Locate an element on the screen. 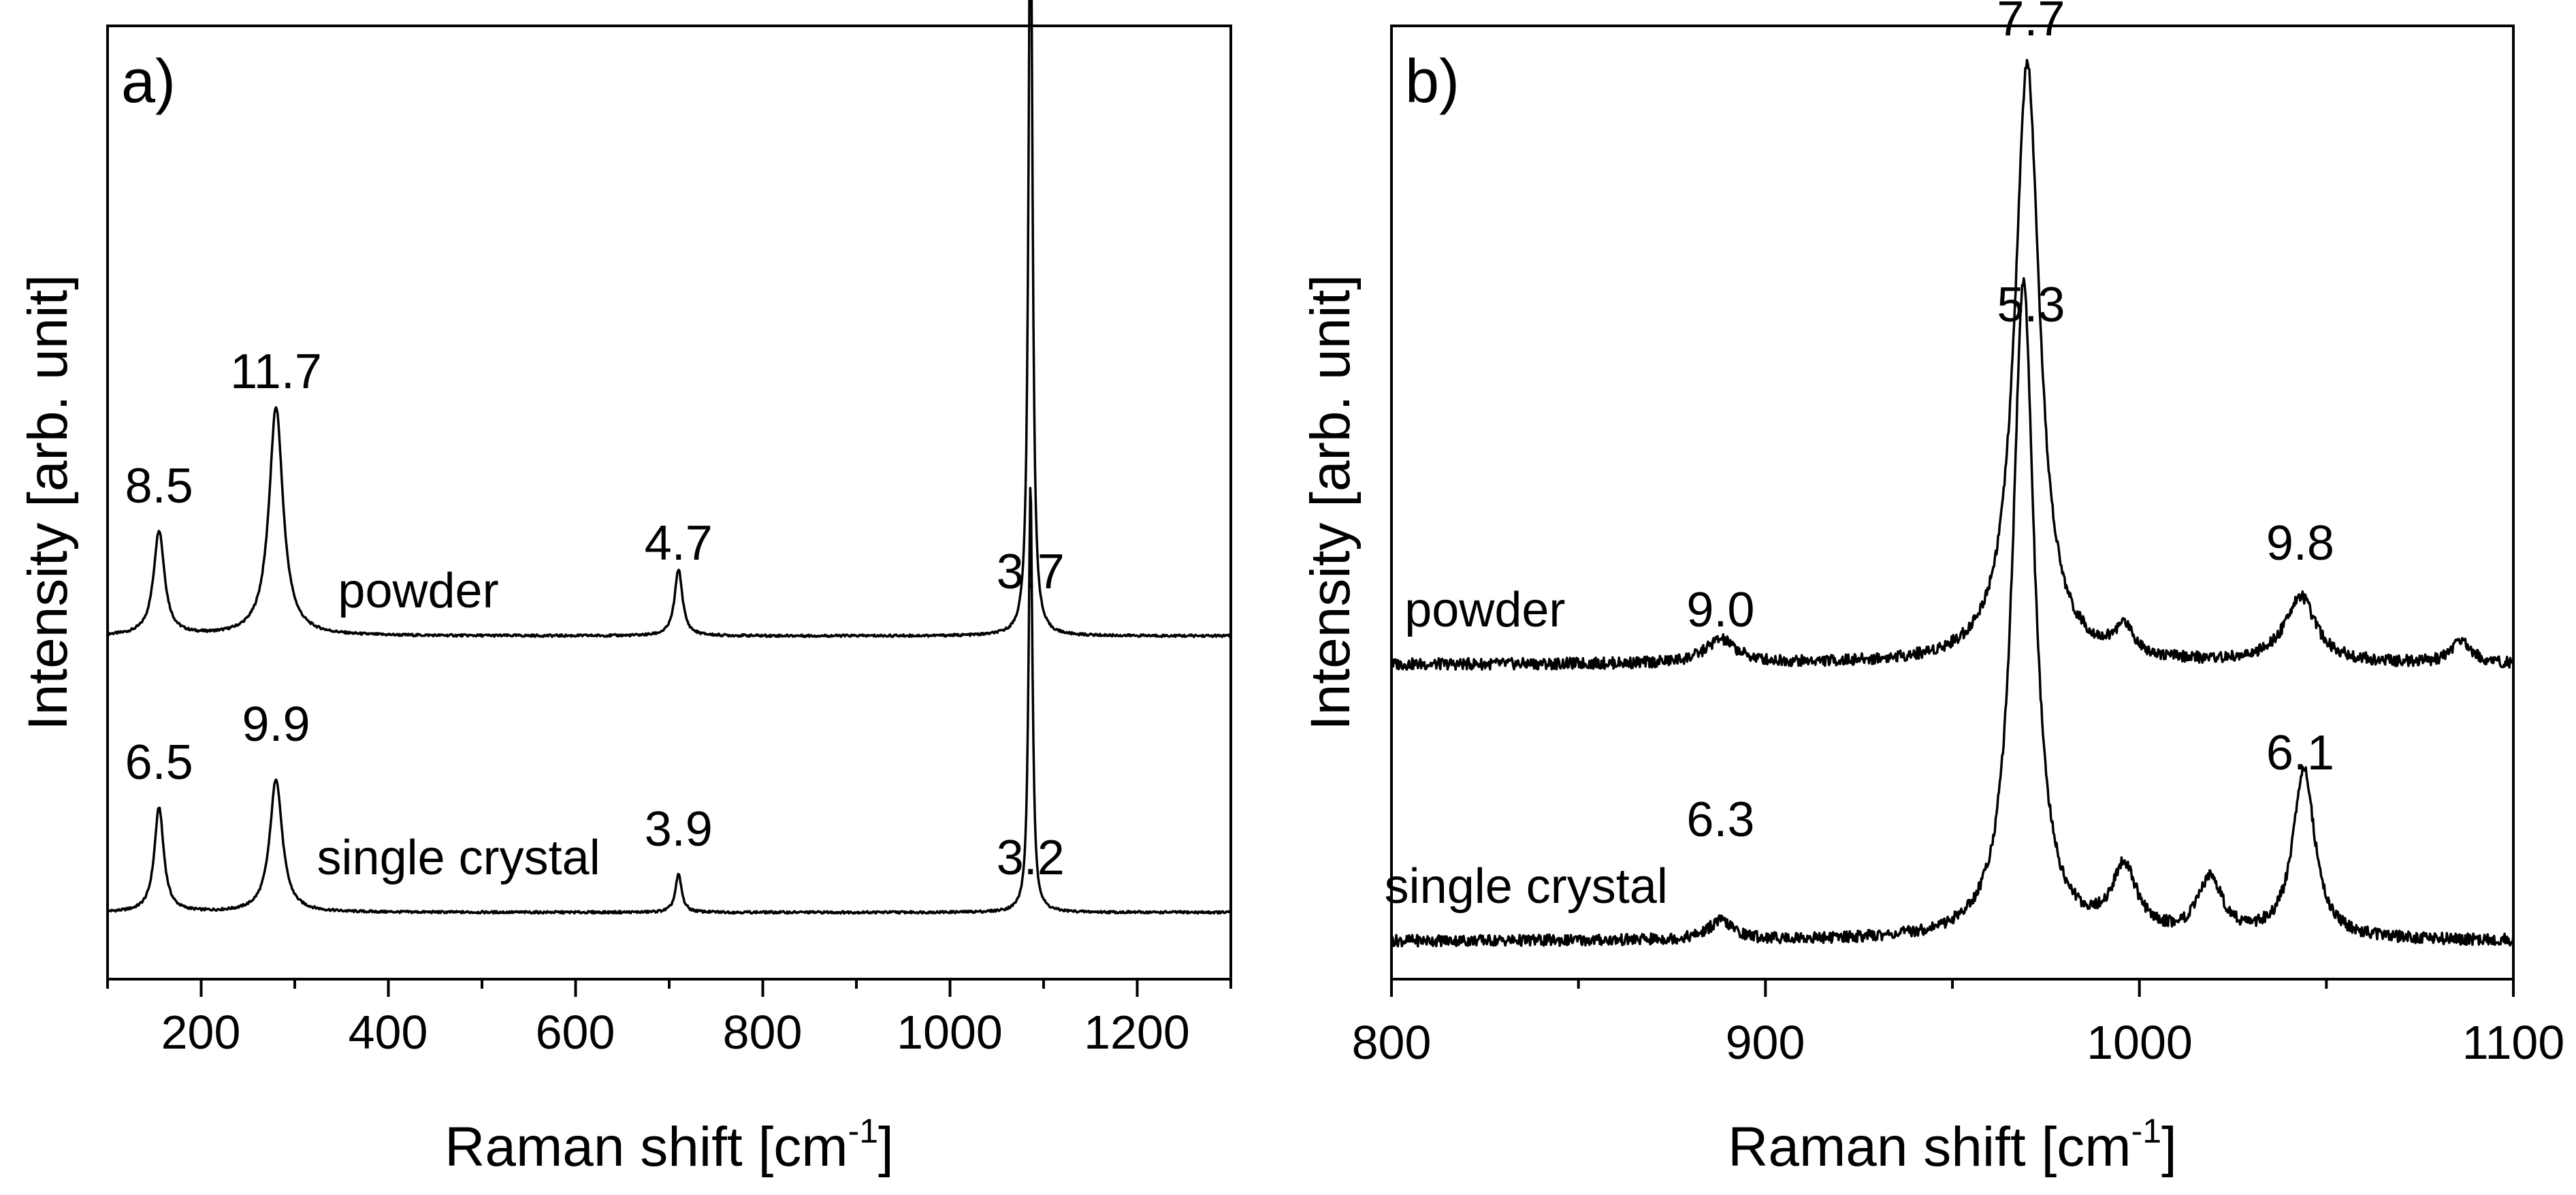  annotation-label: 3.2 is located at coordinates (1031, 858).